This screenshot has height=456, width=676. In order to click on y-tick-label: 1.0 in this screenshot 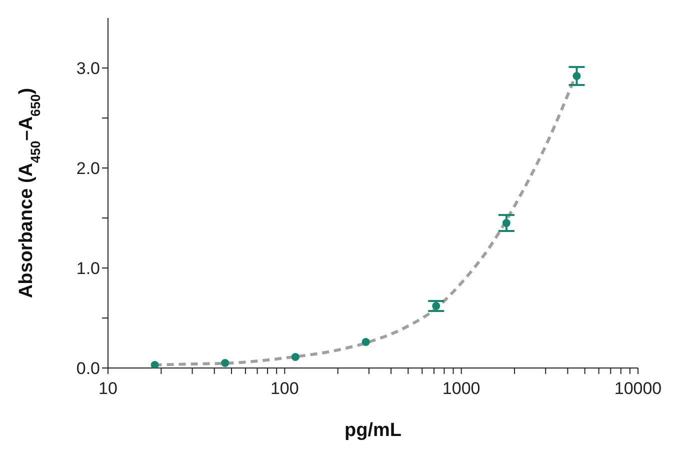, I will do `click(88, 268)`.